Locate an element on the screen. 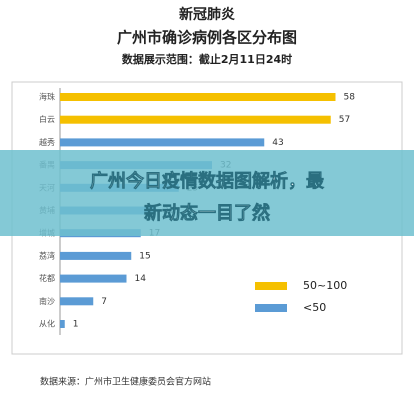 The height and width of the screenshot is (404, 414). chart-note: 数据展示范围：截止2月11日24时 is located at coordinates (207, 59).